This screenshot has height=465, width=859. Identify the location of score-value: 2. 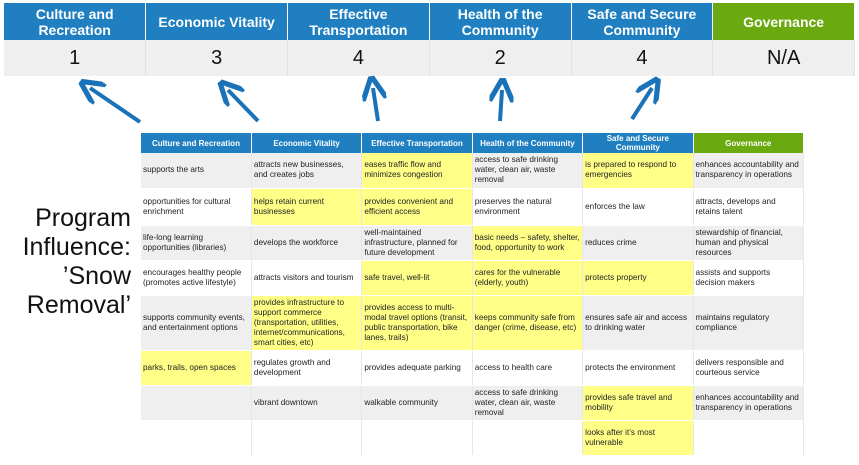
(500, 58).